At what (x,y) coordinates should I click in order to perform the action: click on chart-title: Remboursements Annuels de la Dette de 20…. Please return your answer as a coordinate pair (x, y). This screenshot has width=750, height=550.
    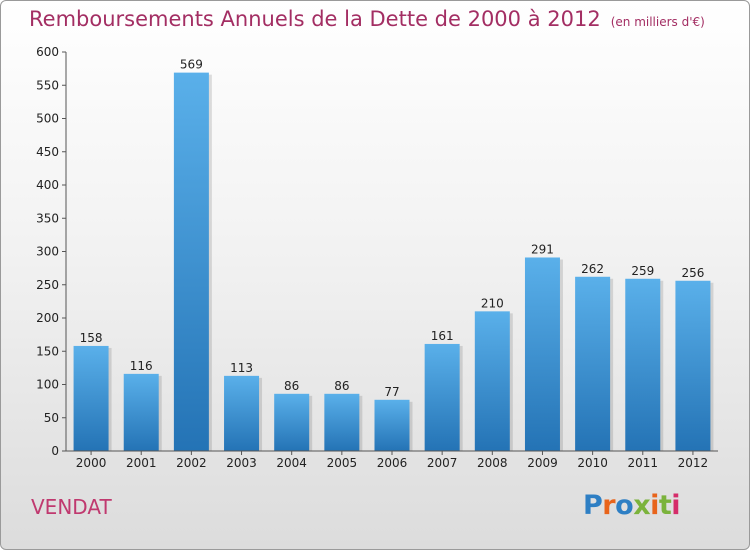
    Looking at the image, I should click on (367, 19).